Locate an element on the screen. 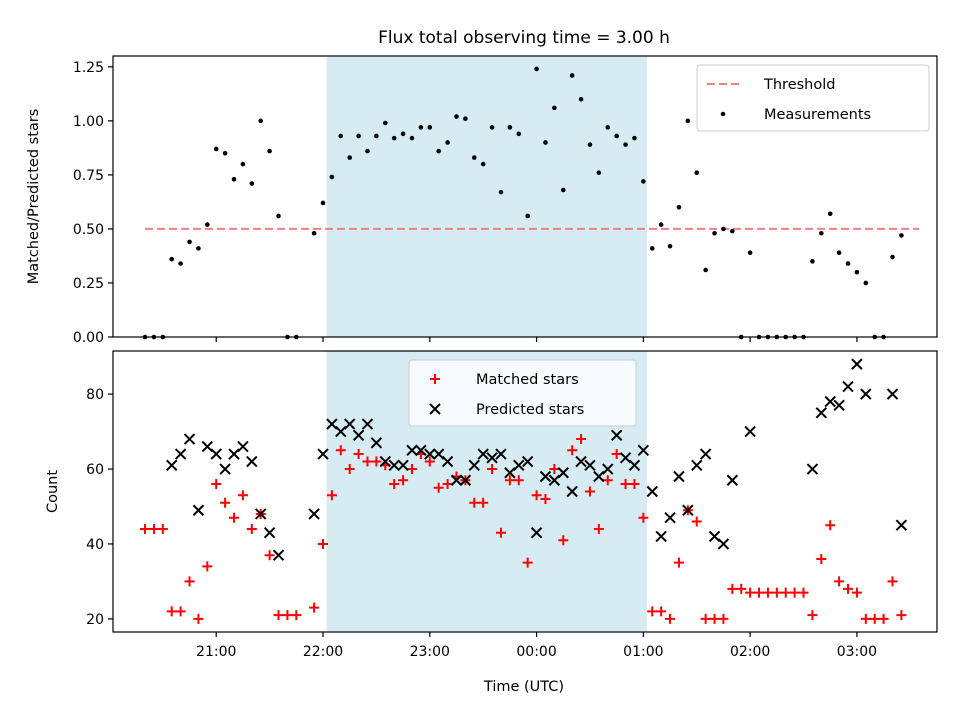  y-tick-label: 0.25 is located at coordinates (88, 284).